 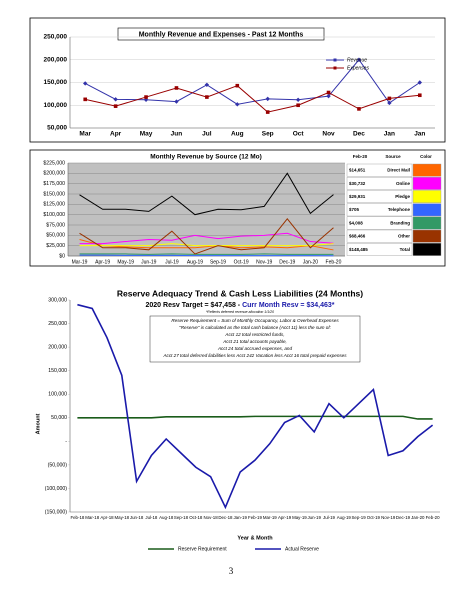 I want to click on legend-label: Revenue, so click(x=357, y=60).